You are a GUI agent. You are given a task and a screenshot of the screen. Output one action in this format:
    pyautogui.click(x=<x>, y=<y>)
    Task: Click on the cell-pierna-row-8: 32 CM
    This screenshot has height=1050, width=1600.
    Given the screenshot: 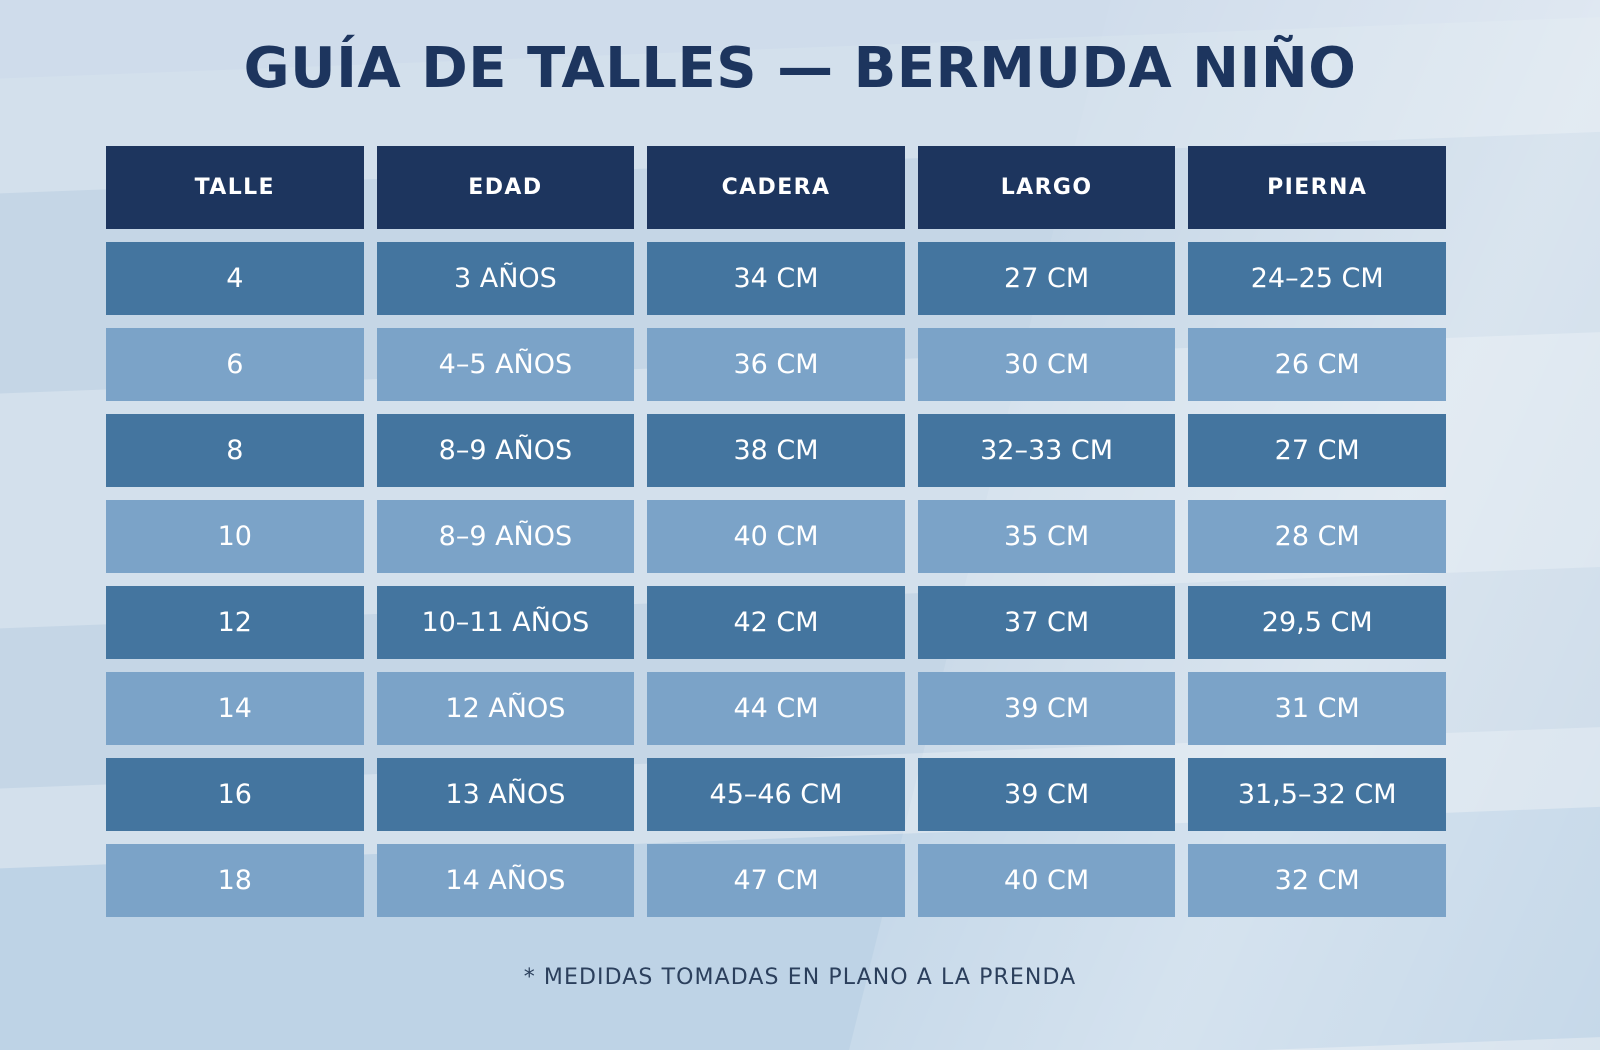 What is the action you would take?
    pyautogui.click(x=1317, y=880)
    